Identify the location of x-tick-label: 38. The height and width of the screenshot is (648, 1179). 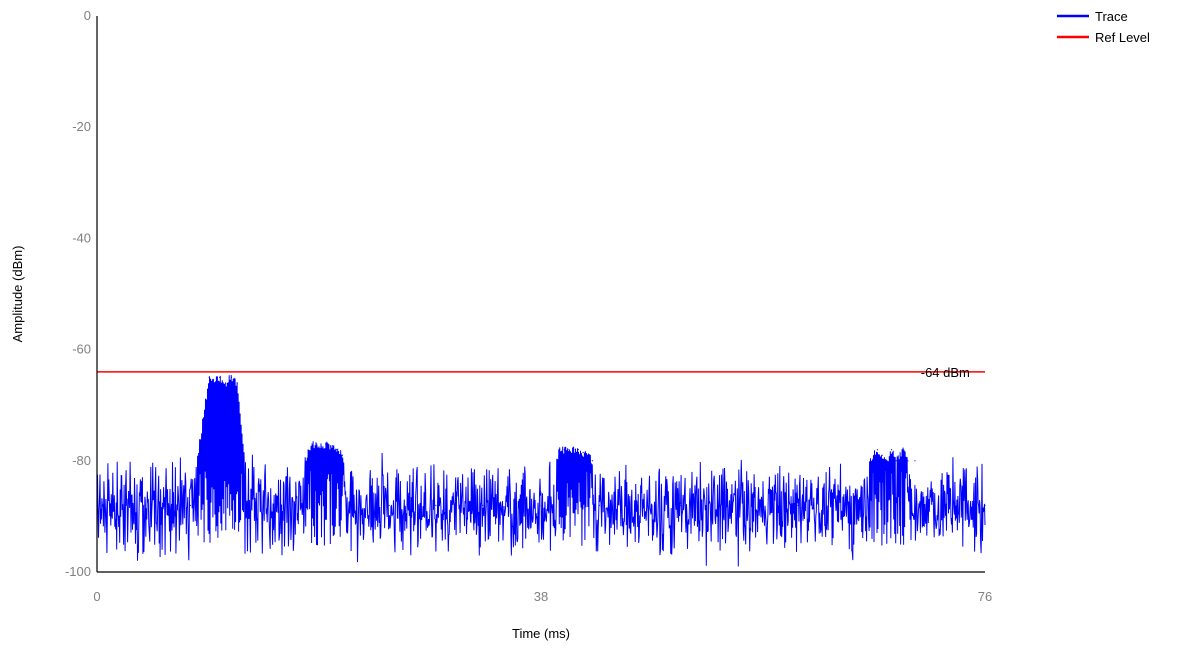
(541, 596).